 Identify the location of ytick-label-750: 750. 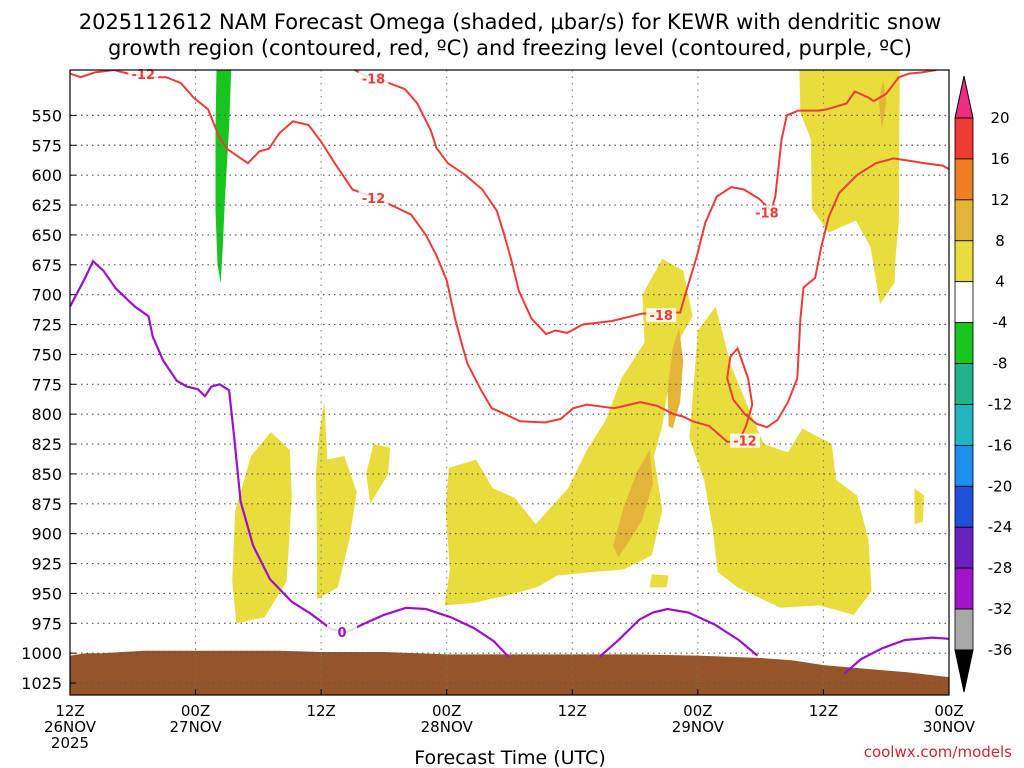
(46, 354).